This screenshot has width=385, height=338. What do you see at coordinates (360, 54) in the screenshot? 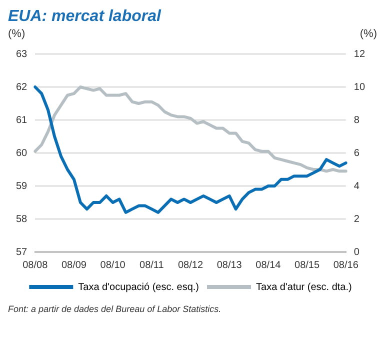
I see `y2-tick-label: 12` at bounding box center [360, 54].